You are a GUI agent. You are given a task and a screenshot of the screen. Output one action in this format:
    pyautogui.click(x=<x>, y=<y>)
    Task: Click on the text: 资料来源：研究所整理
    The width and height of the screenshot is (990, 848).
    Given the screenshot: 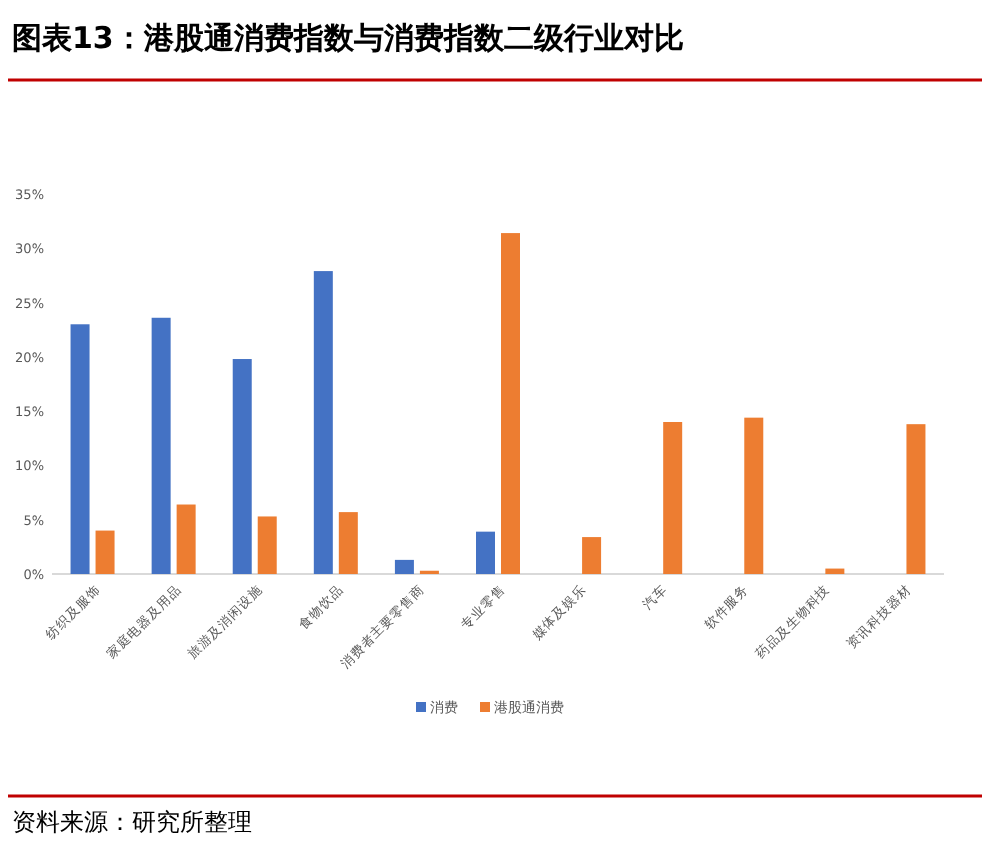 What is the action you would take?
    pyautogui.click(x=132, y=822)
    